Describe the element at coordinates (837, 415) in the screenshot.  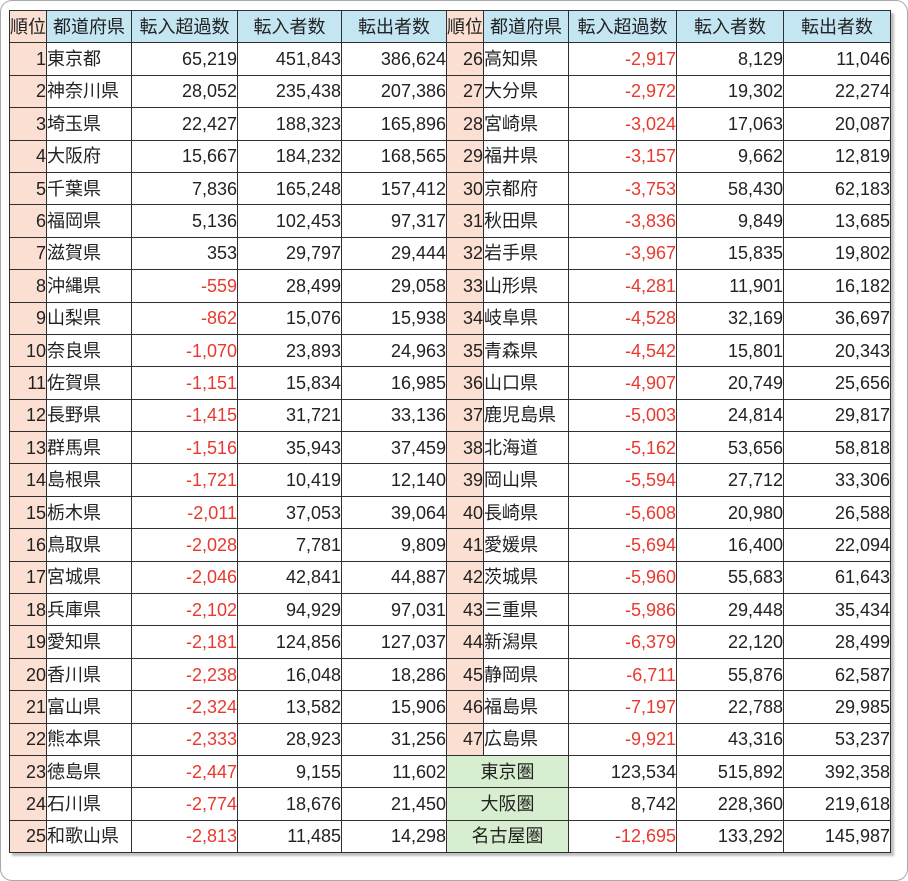
I see `out-migrants-cell: 29,817` at that location.